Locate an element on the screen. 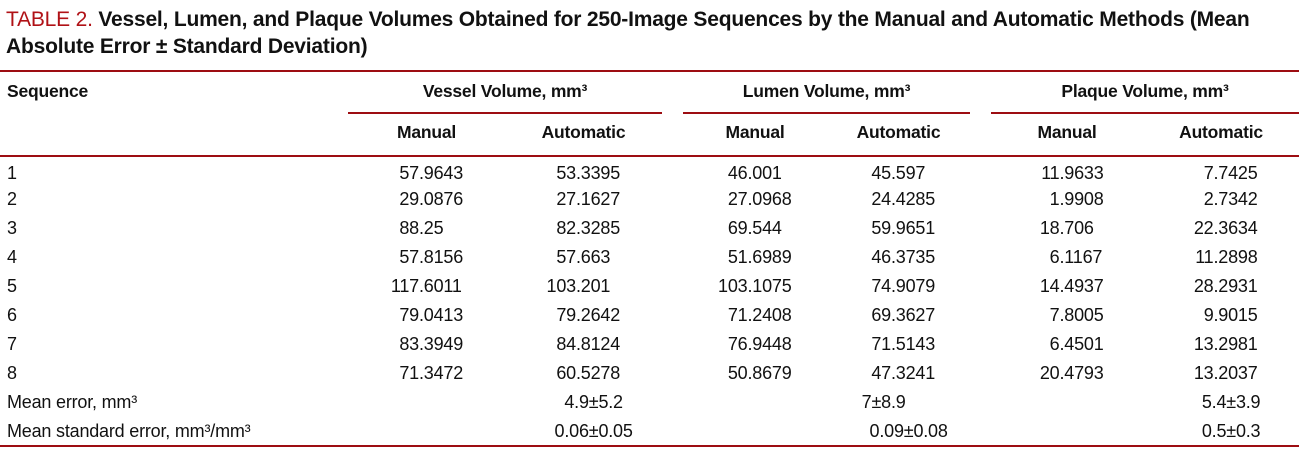 This screenshot has height=474, width=1299. cell-plaque-manual: 11.9633 is located at coordinates (1072, 173).